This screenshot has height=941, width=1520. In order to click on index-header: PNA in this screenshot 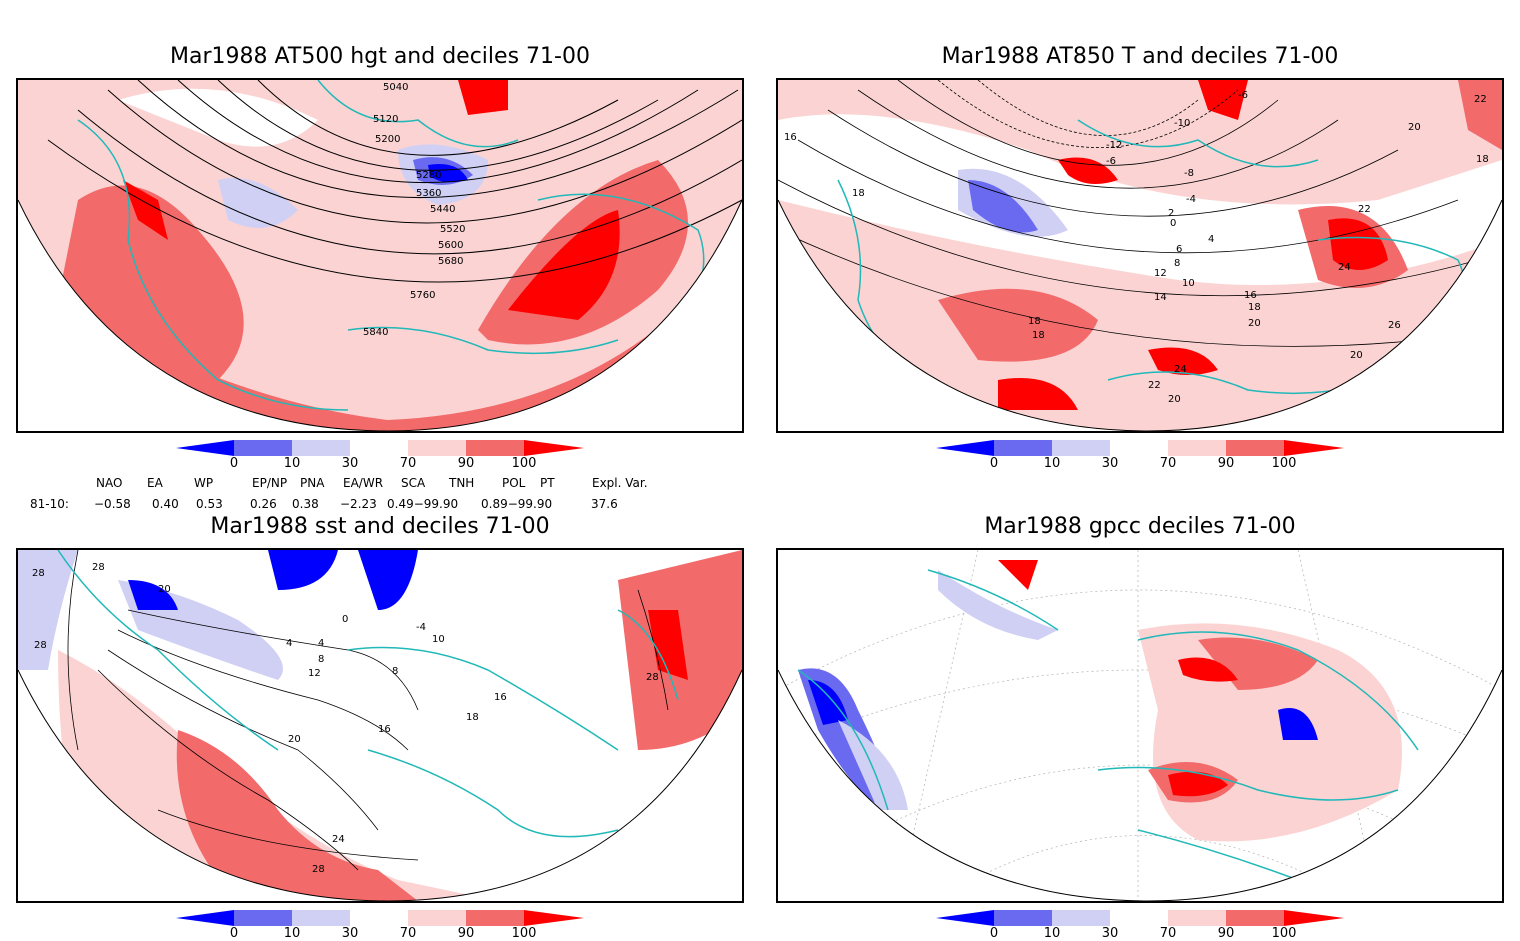, I will do `click(312, 483)`.